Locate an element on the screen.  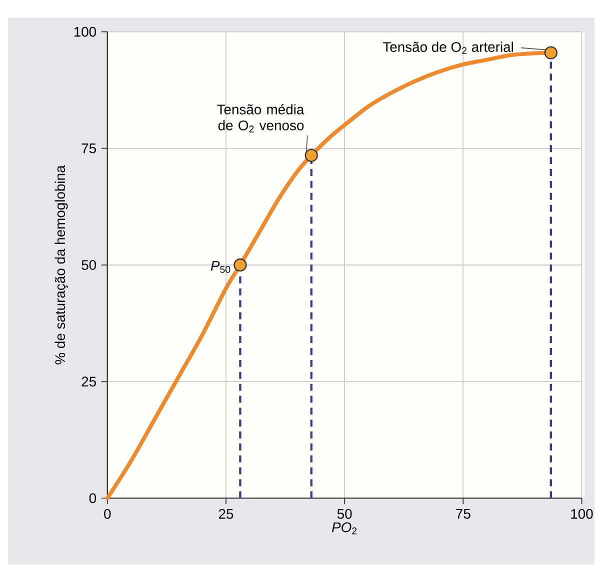
x-tick-label: 0 is located at coordinates (107, 514).